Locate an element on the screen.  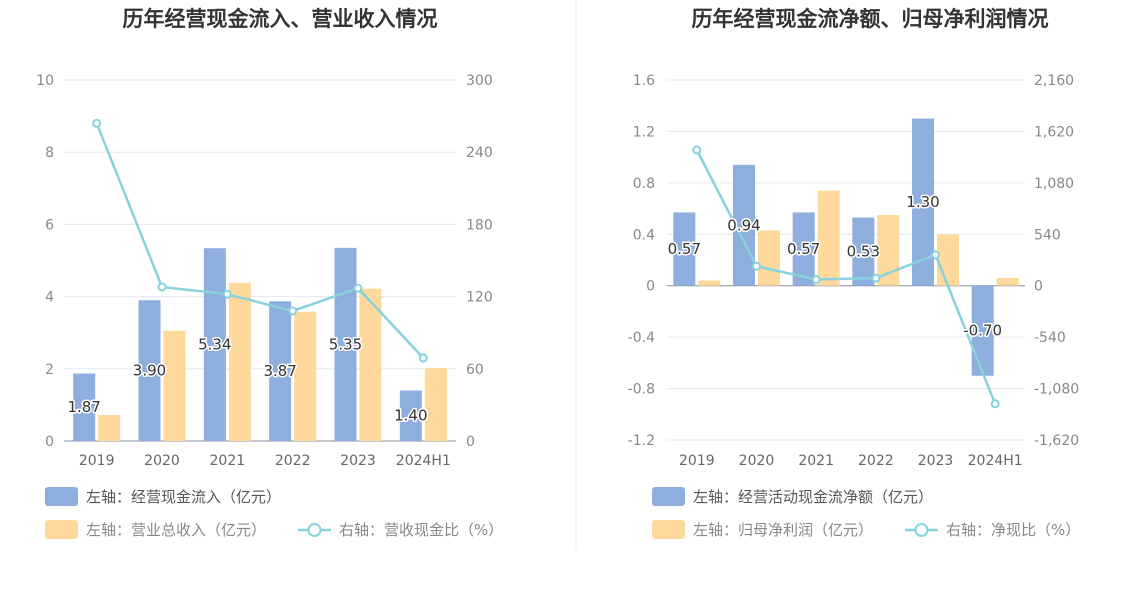
chart2-right-tick: -540 is located at coordinates (1050, 338).